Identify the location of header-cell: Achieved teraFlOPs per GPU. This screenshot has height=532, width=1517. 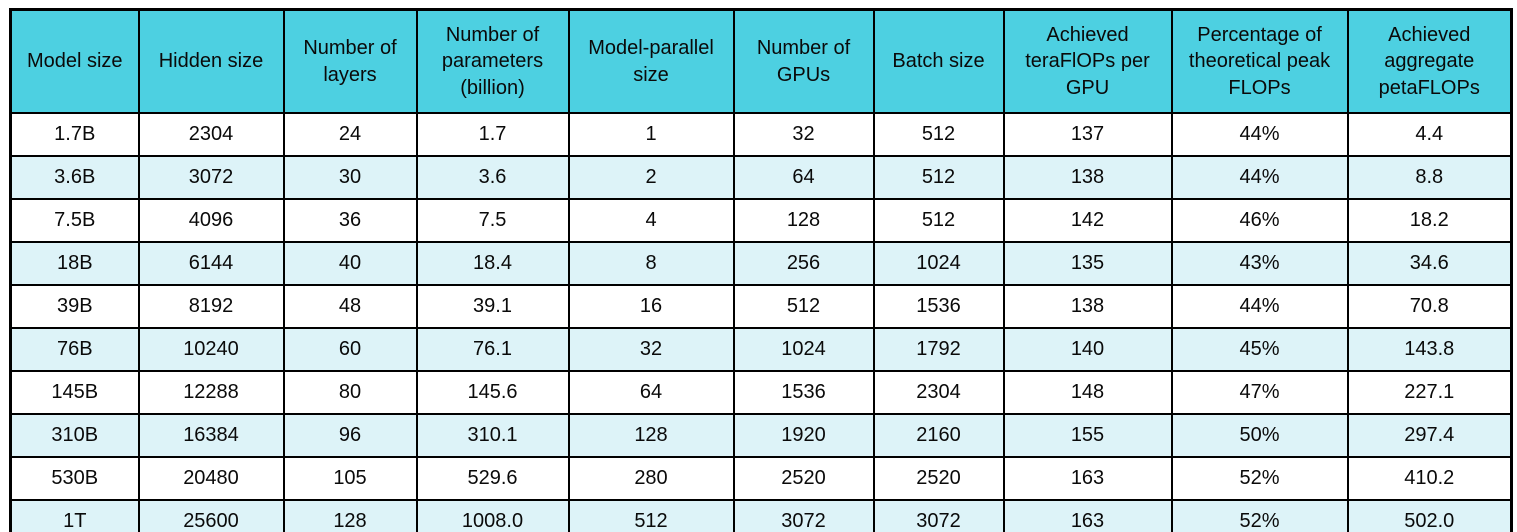
(1087, 61).